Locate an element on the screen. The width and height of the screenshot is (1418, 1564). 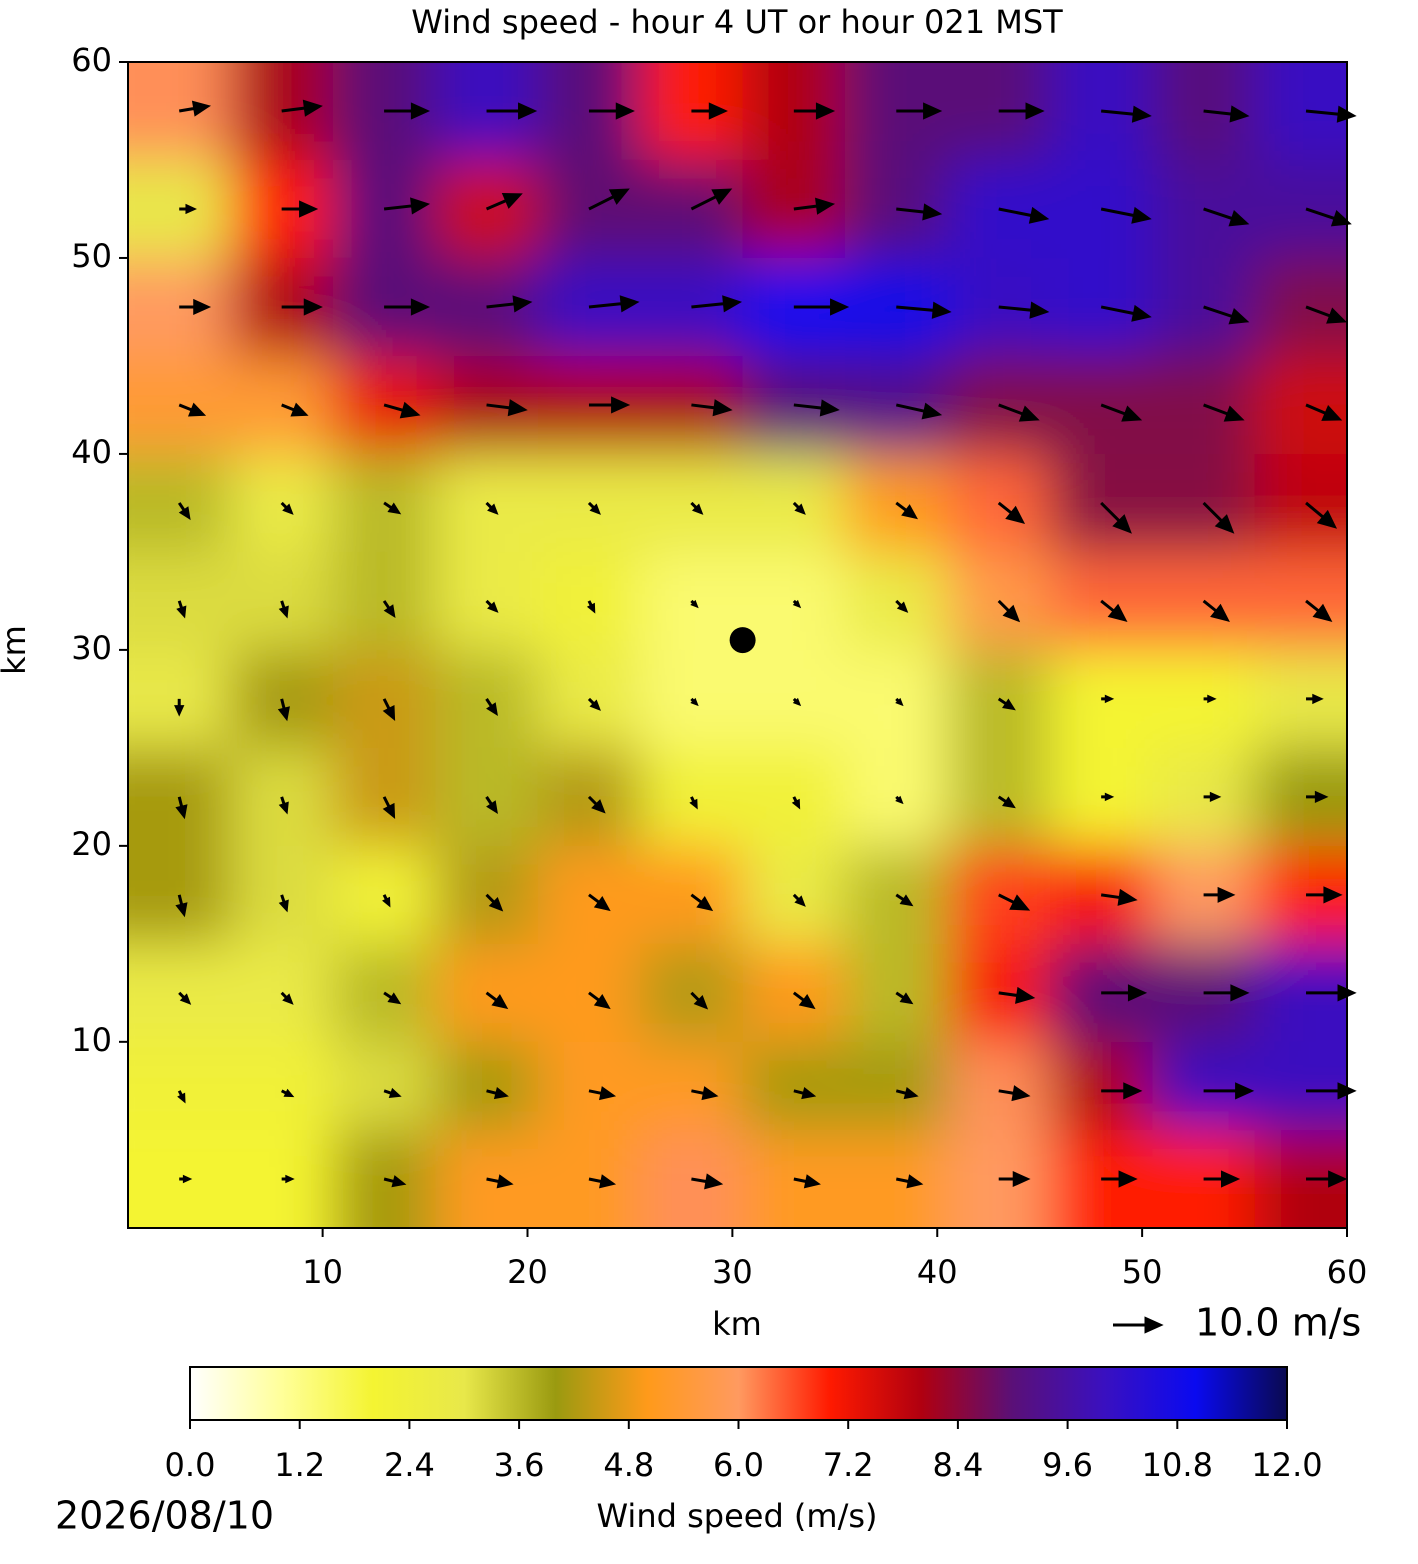
y-axis-label: km is located at coordinates (16, 650).